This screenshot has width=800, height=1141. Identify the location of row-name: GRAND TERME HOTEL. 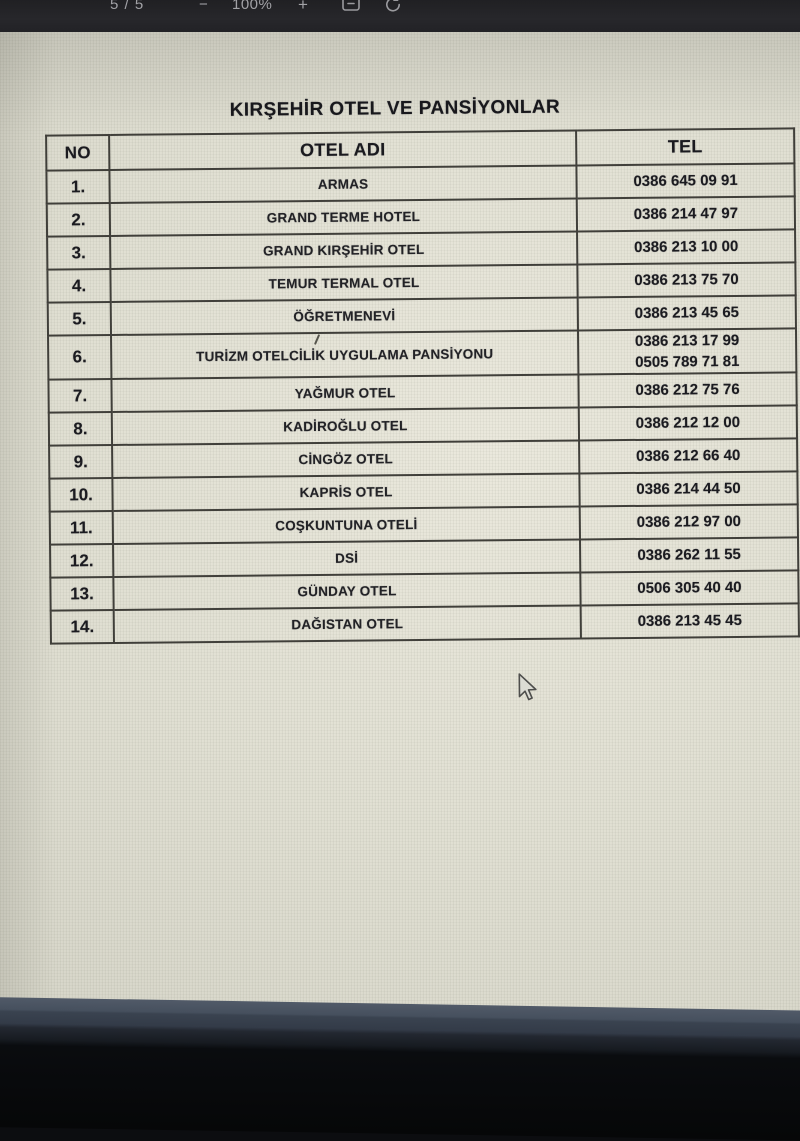
(343, 217).